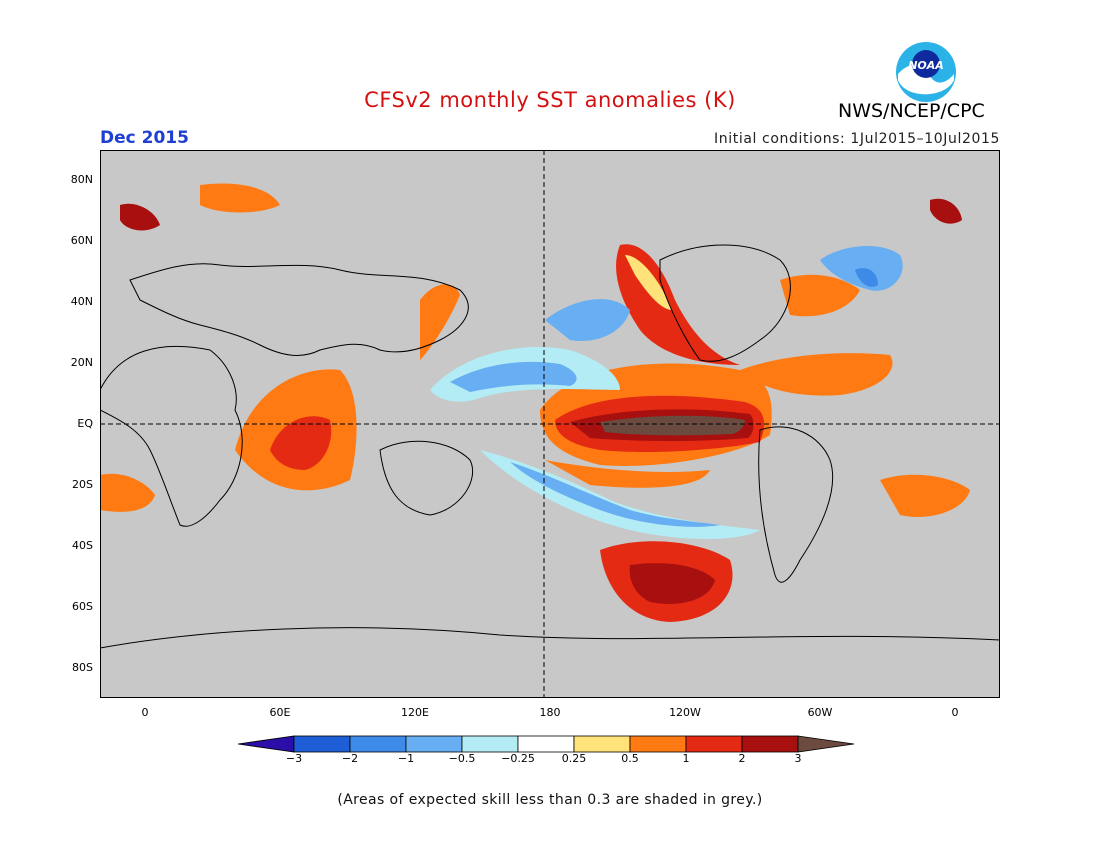  I want to click on colorbar, so click(546, 744).